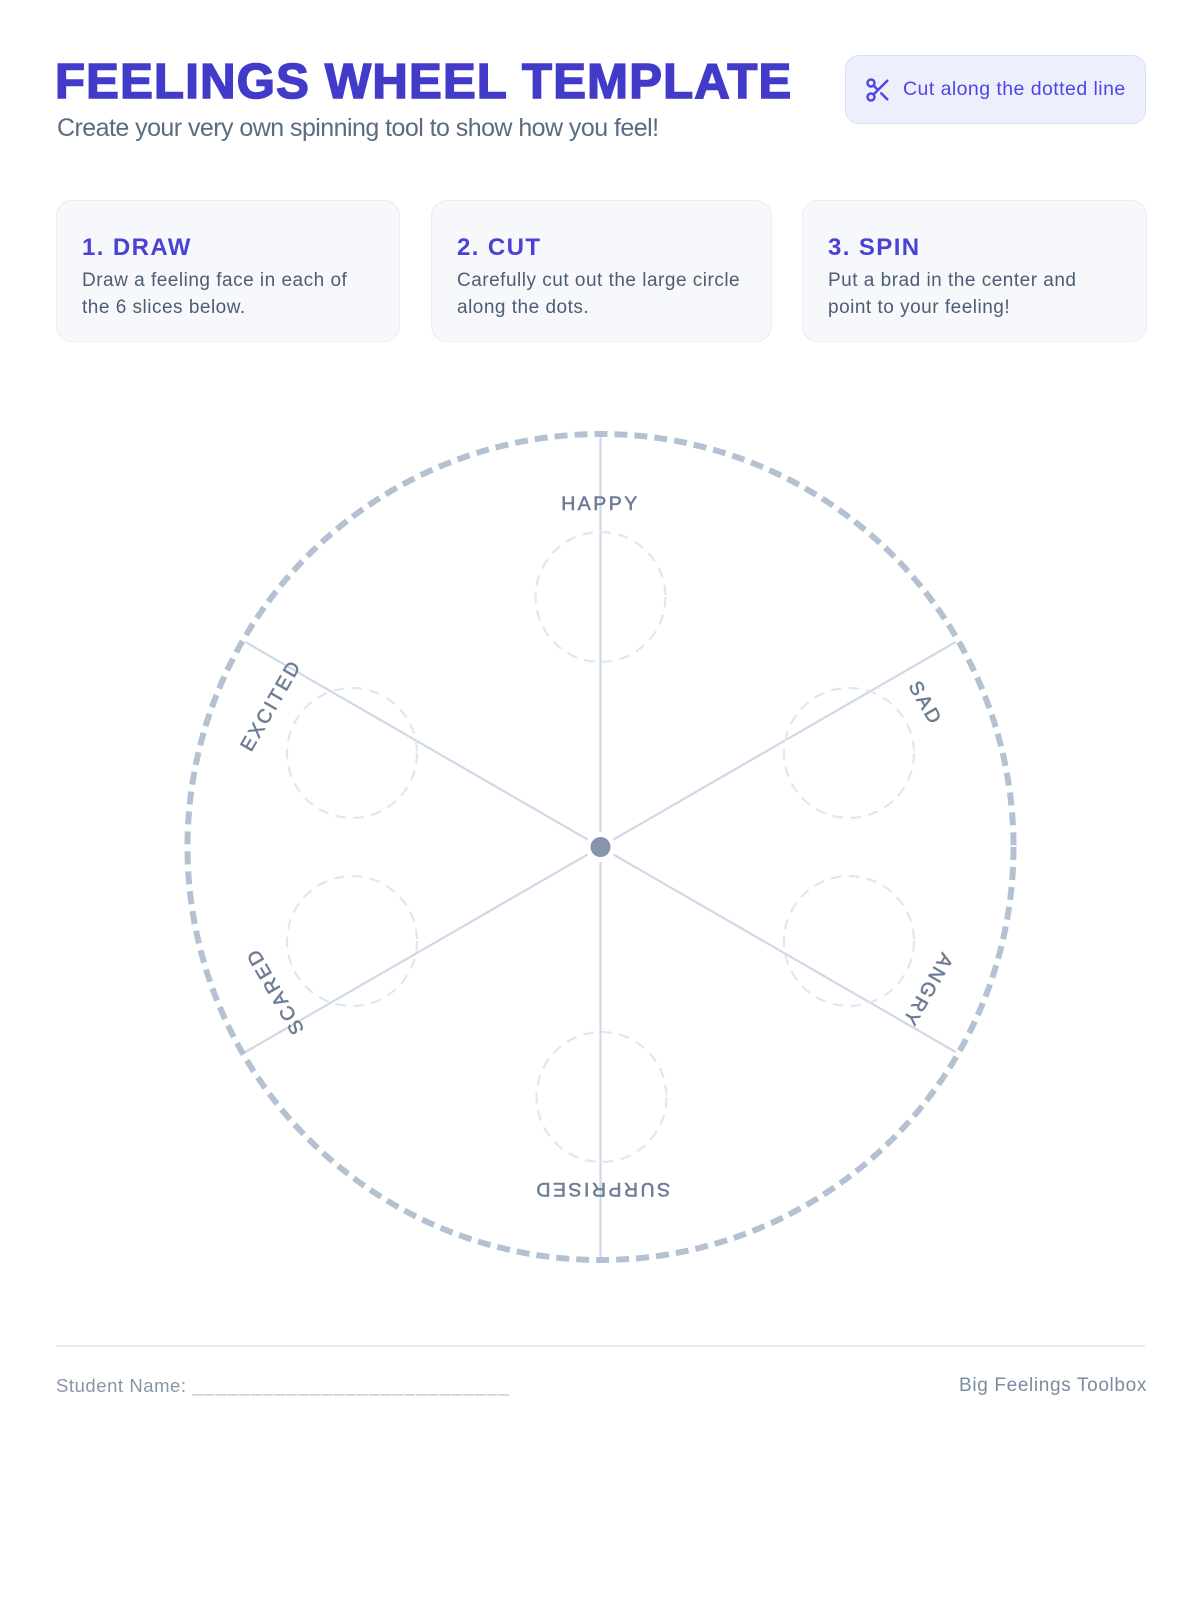 This screenshot has height=1600, width=1200. I want to click on svg-text: ANGRY, so click(927, 990).